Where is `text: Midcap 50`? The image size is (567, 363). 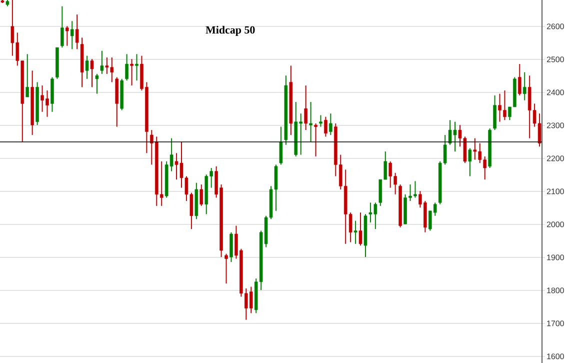
text: Midcap 50 is located at coordinates (230, 31).